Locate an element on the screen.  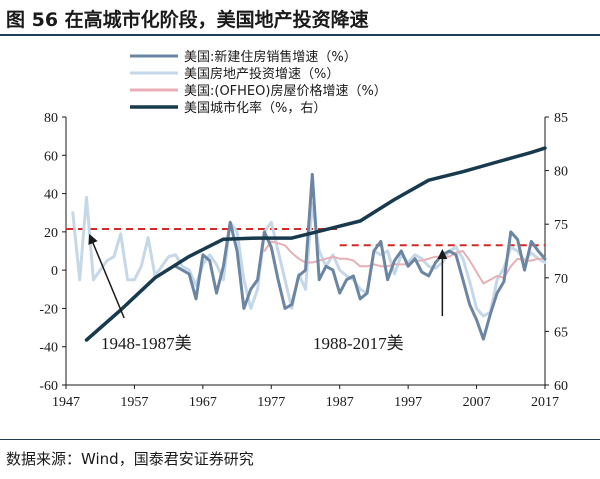
legend-label-0: 美国:新建住房销售增速（%） is located at coordinates (270, 57).